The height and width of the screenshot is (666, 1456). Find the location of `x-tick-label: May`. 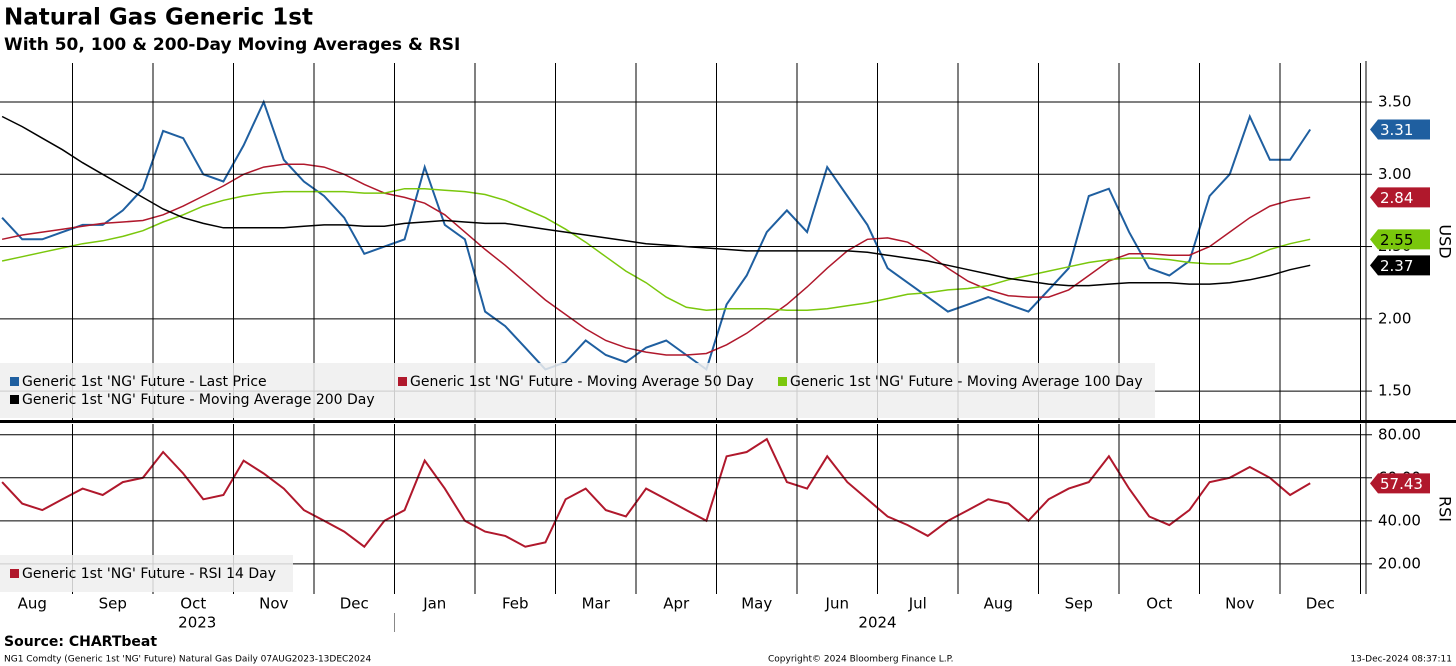

x-tick-label: May is located at coordinates (756, 604).